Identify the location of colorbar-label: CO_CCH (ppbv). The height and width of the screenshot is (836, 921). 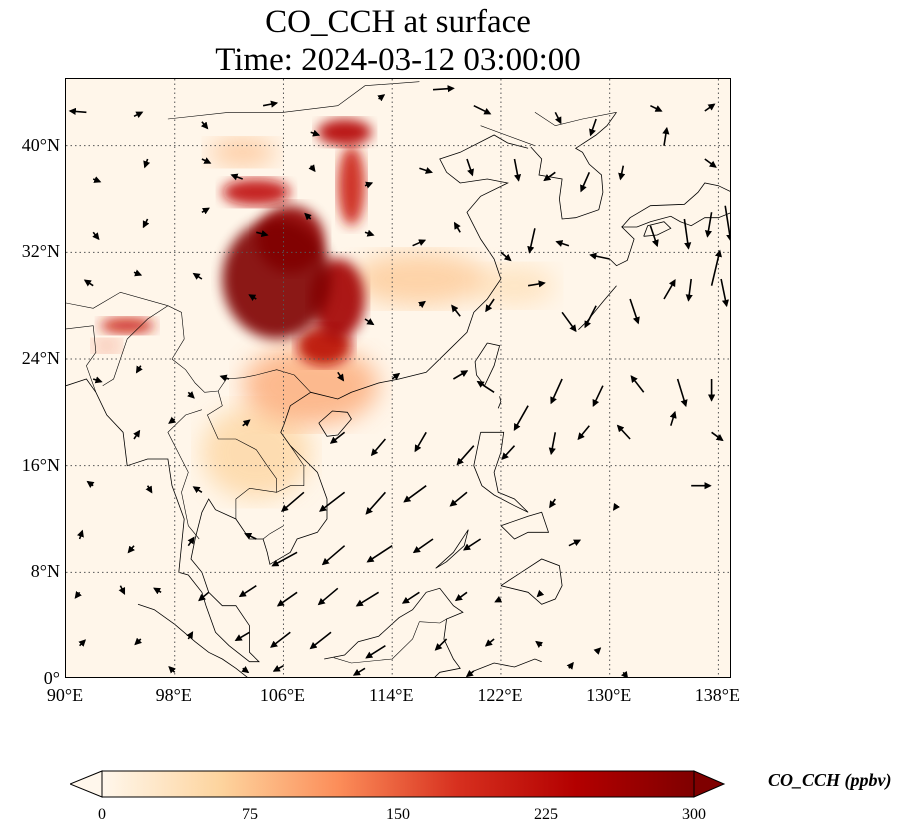
(830, 780).